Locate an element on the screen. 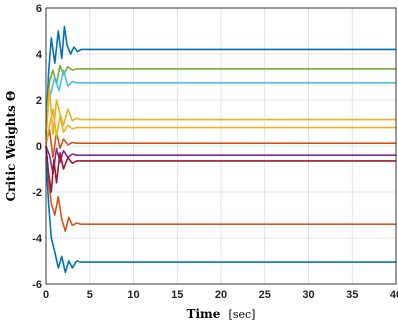 The image size is (398, 324). y-tick-label: -2 is located at coordinates (37, 193).